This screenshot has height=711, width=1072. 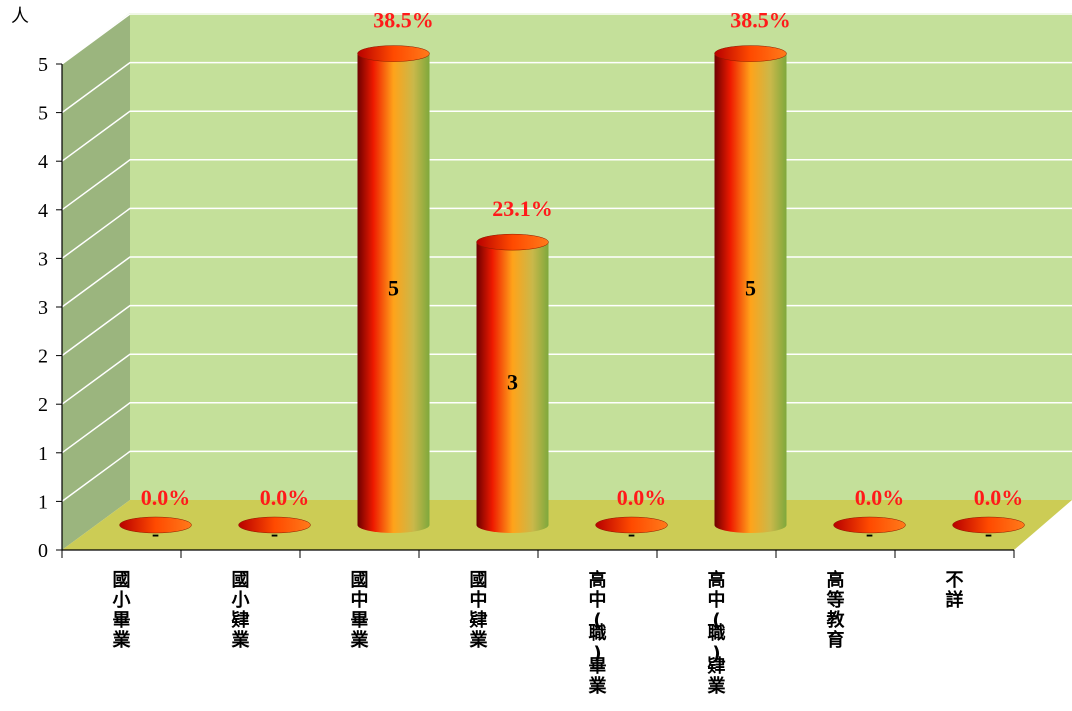 I want to click on y-tick-labels: 0 1 1 2 2 3 3 4 4 5 5, so click(x=43, y=308).